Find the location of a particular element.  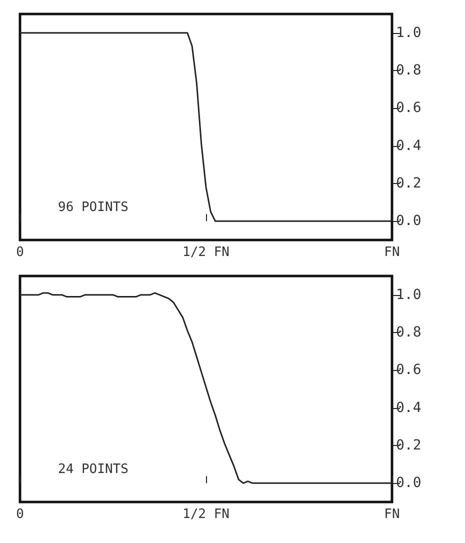

annotation: 96 POINTS is located at coordinates (93, 207).